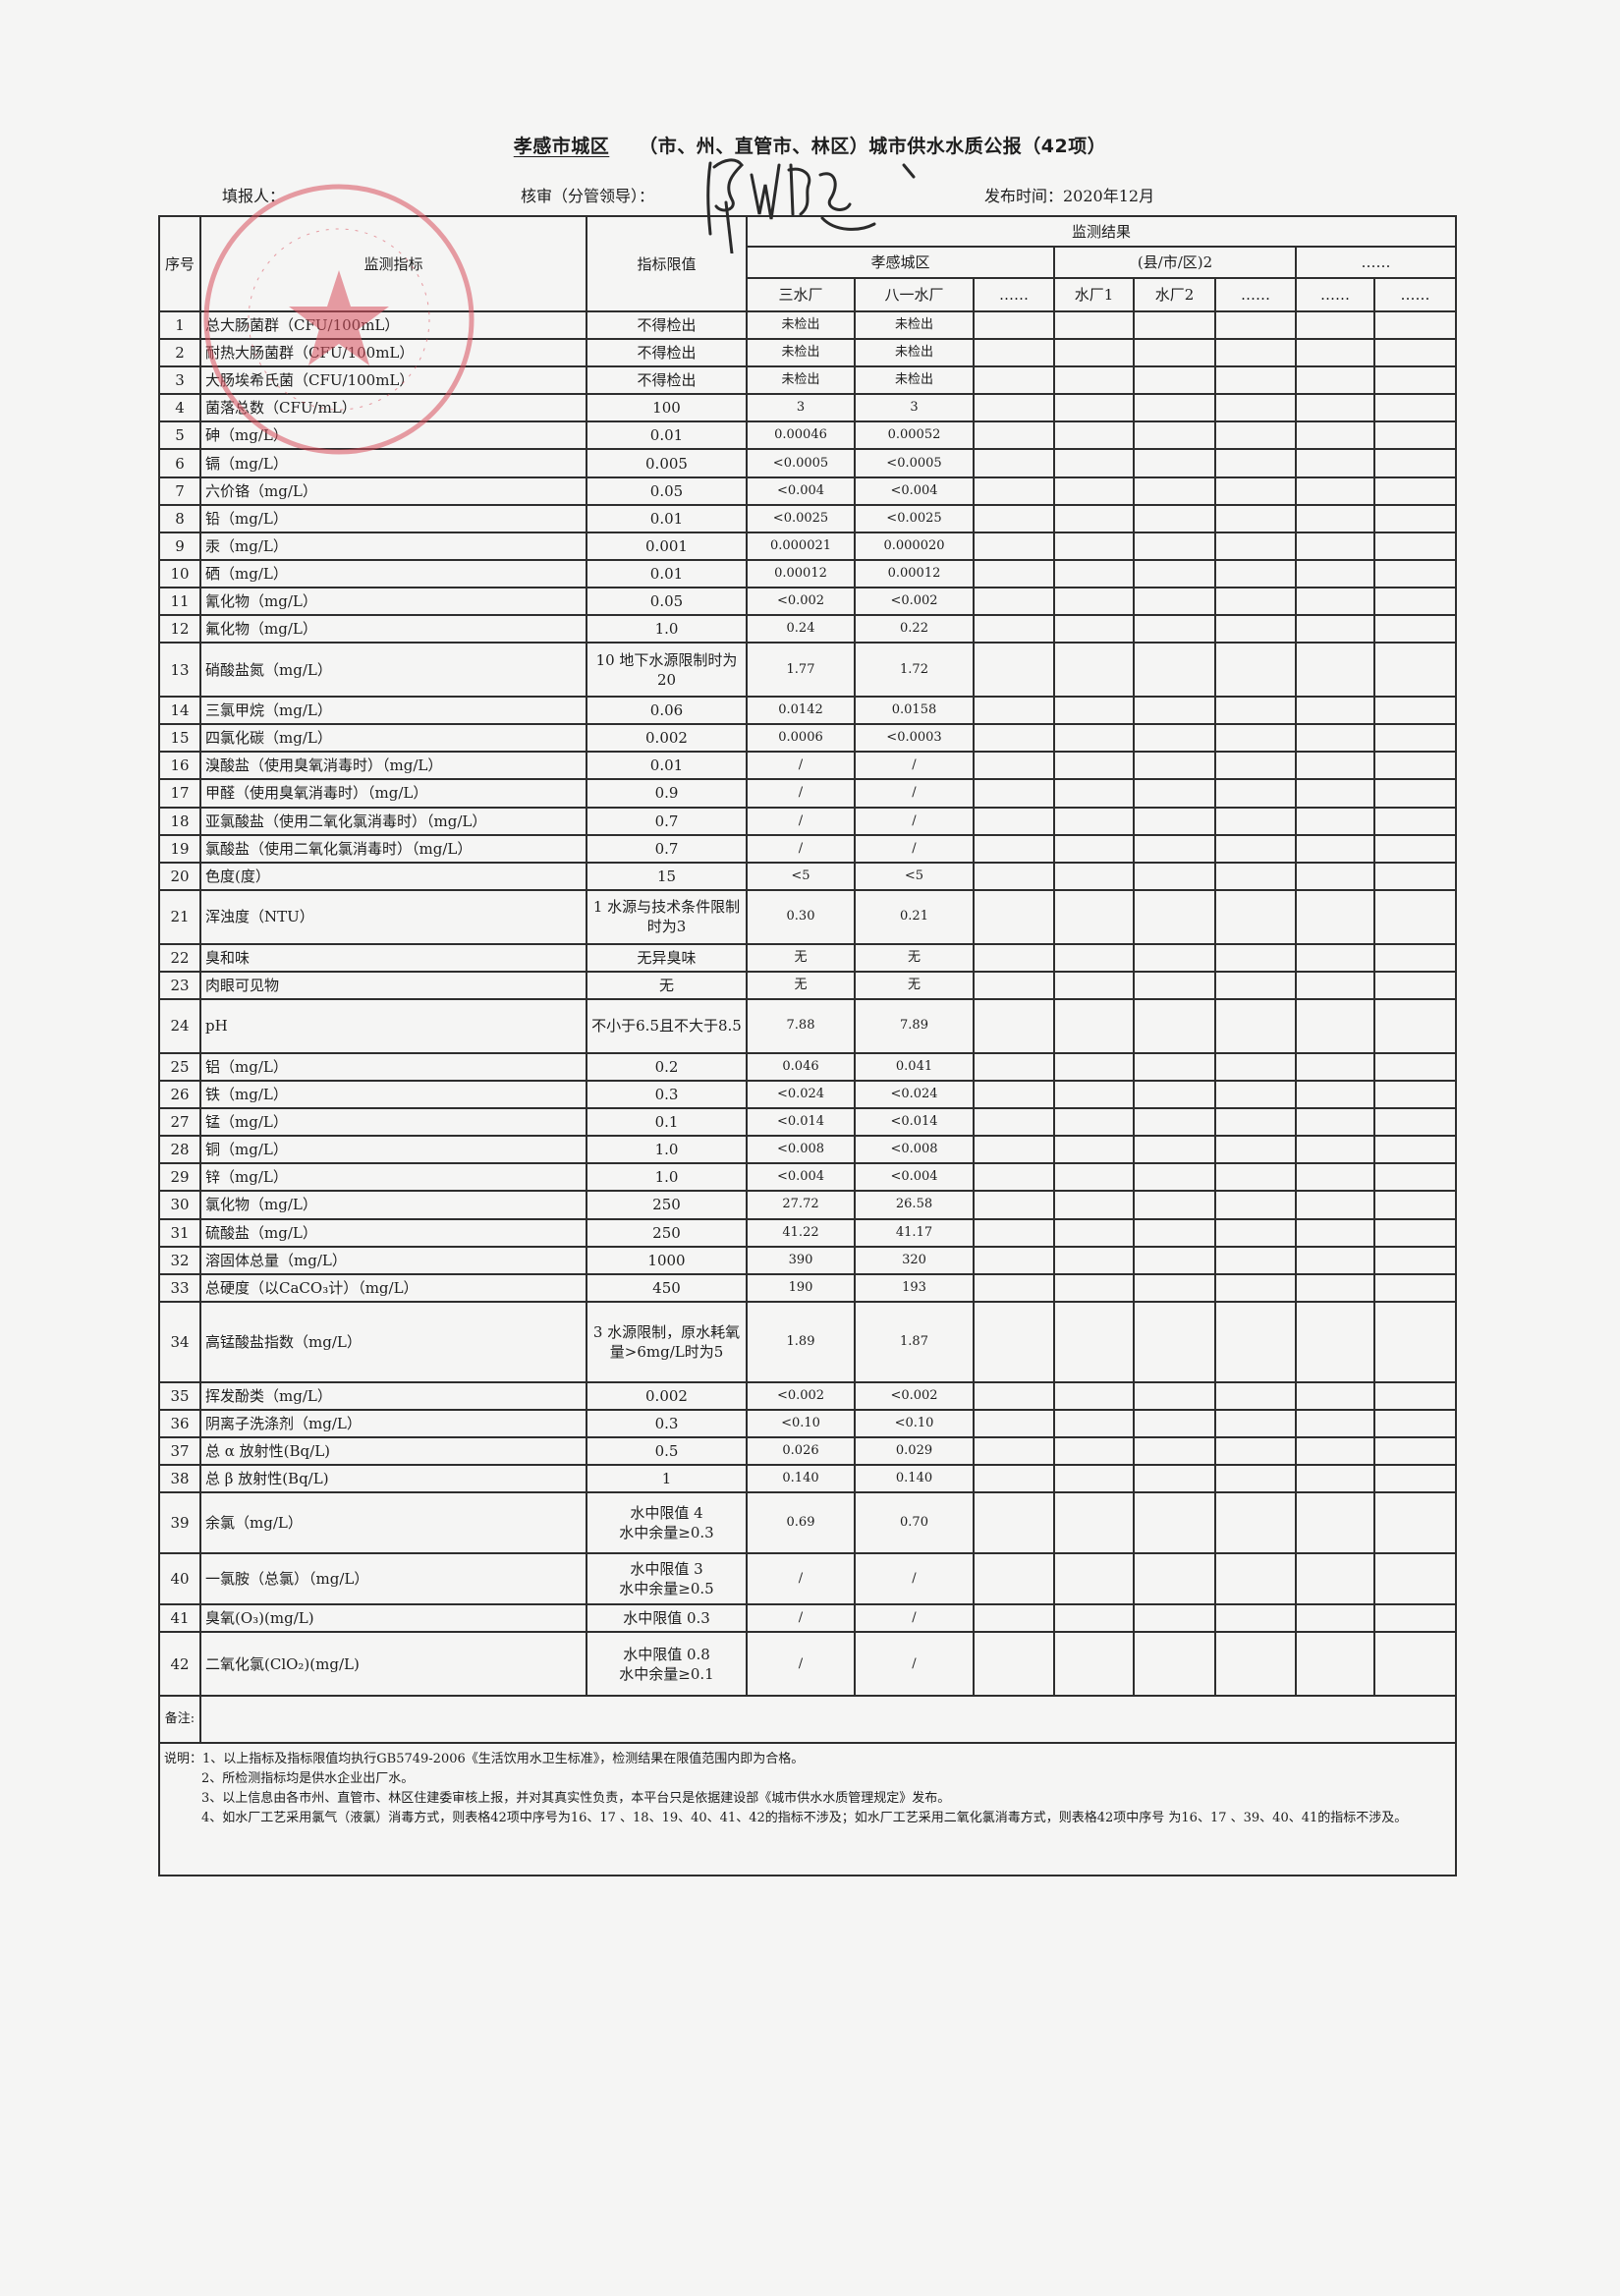 This screenshot has width=1620, height=2296. What do you see at coordinates (666, 1654) in the screenshot?
I see `row-limit-line: 水中限值 0.8` at bounding box center [666, 1654].